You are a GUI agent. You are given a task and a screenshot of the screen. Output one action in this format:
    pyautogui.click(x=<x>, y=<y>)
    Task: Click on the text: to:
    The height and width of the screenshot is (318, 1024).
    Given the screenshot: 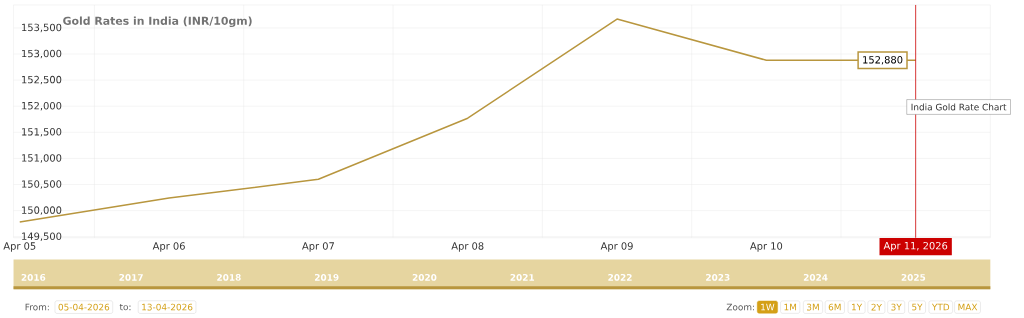 What is the action you would take?
    pyautogui.click(x=125, y=307)
    